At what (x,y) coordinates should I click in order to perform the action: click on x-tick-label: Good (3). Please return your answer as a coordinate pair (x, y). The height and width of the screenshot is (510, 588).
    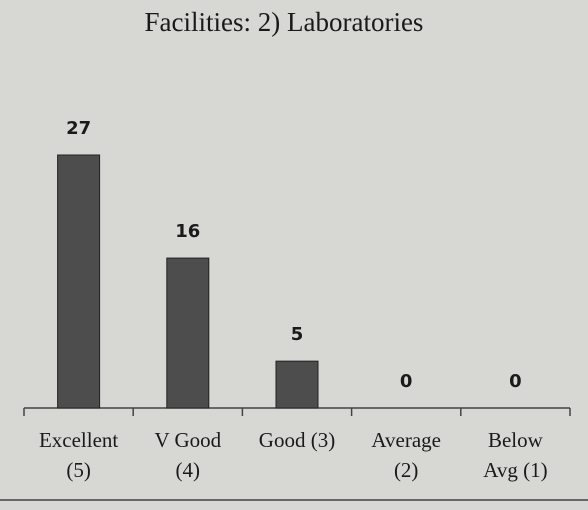
    Looking at the image, I should click on (297, 440).